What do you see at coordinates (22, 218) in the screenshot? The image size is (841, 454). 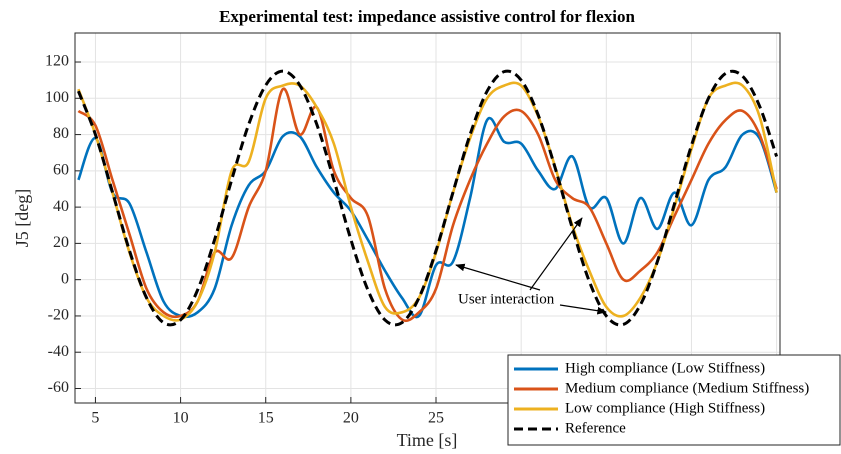 I see `y-axis-label: J5 [deg]` at bounding box center [22, 218].